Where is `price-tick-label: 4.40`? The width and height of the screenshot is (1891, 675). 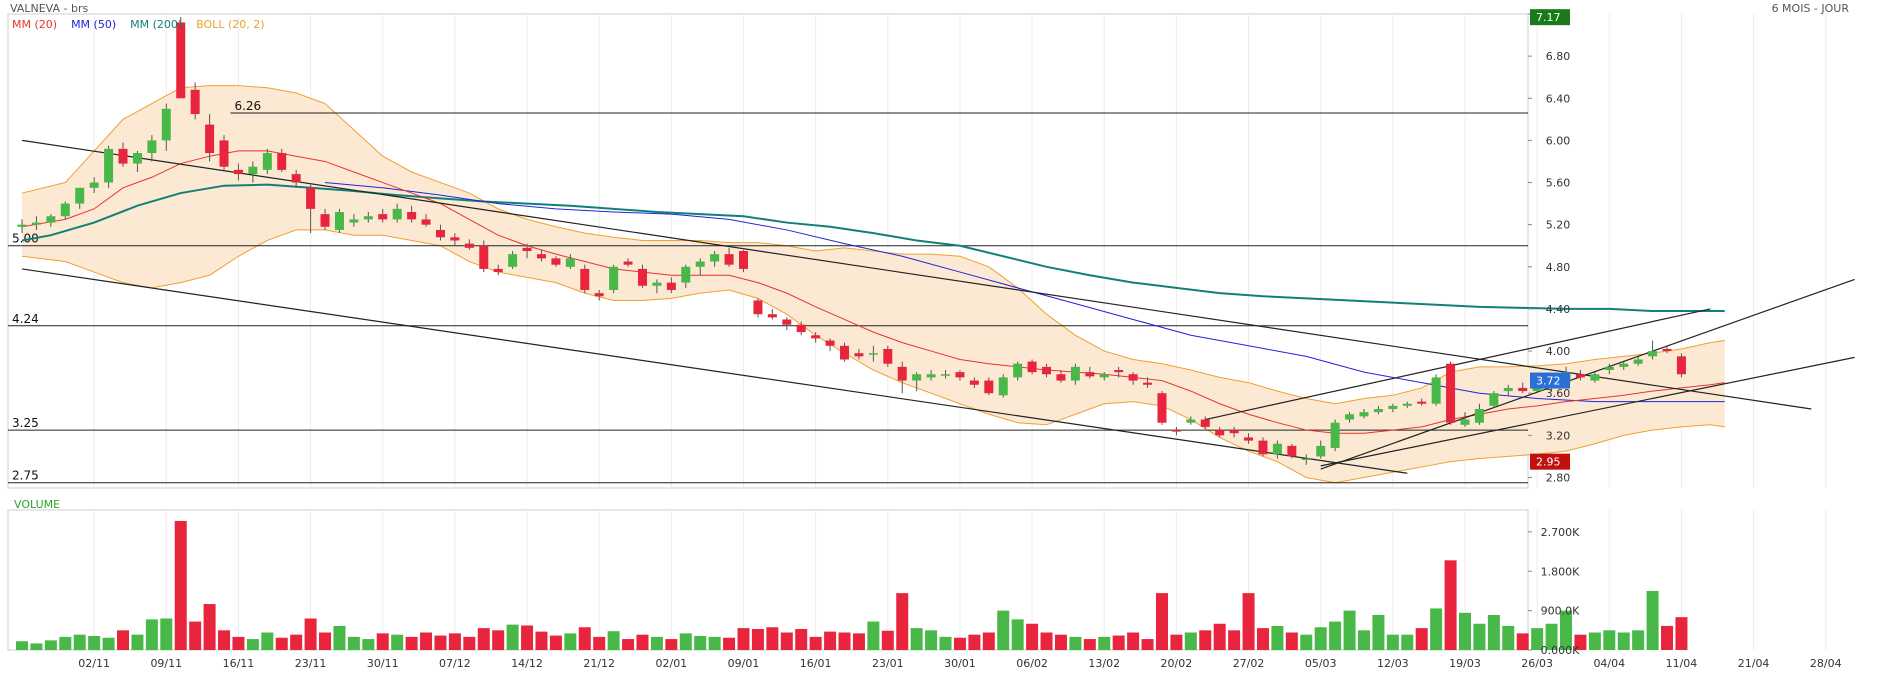 price-tick-label: 4.40 is located at coordinates (1558, 309).